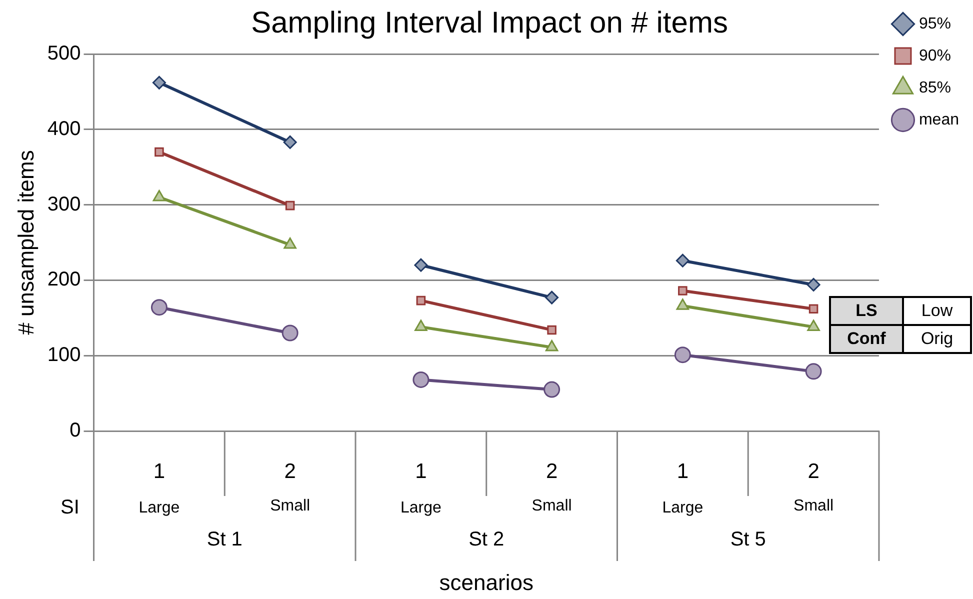  I want to click on text: Low, so click(937, 311).